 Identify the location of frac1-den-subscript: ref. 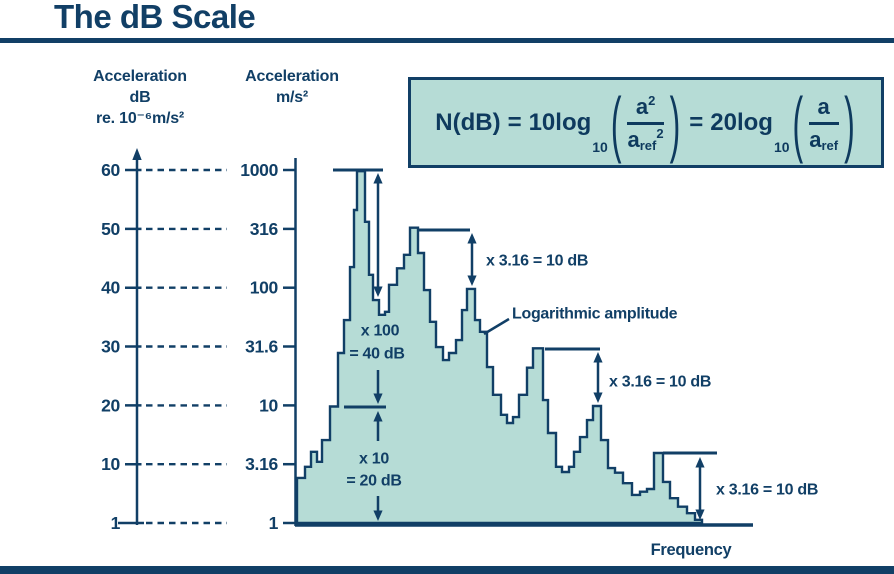
(648, 145).